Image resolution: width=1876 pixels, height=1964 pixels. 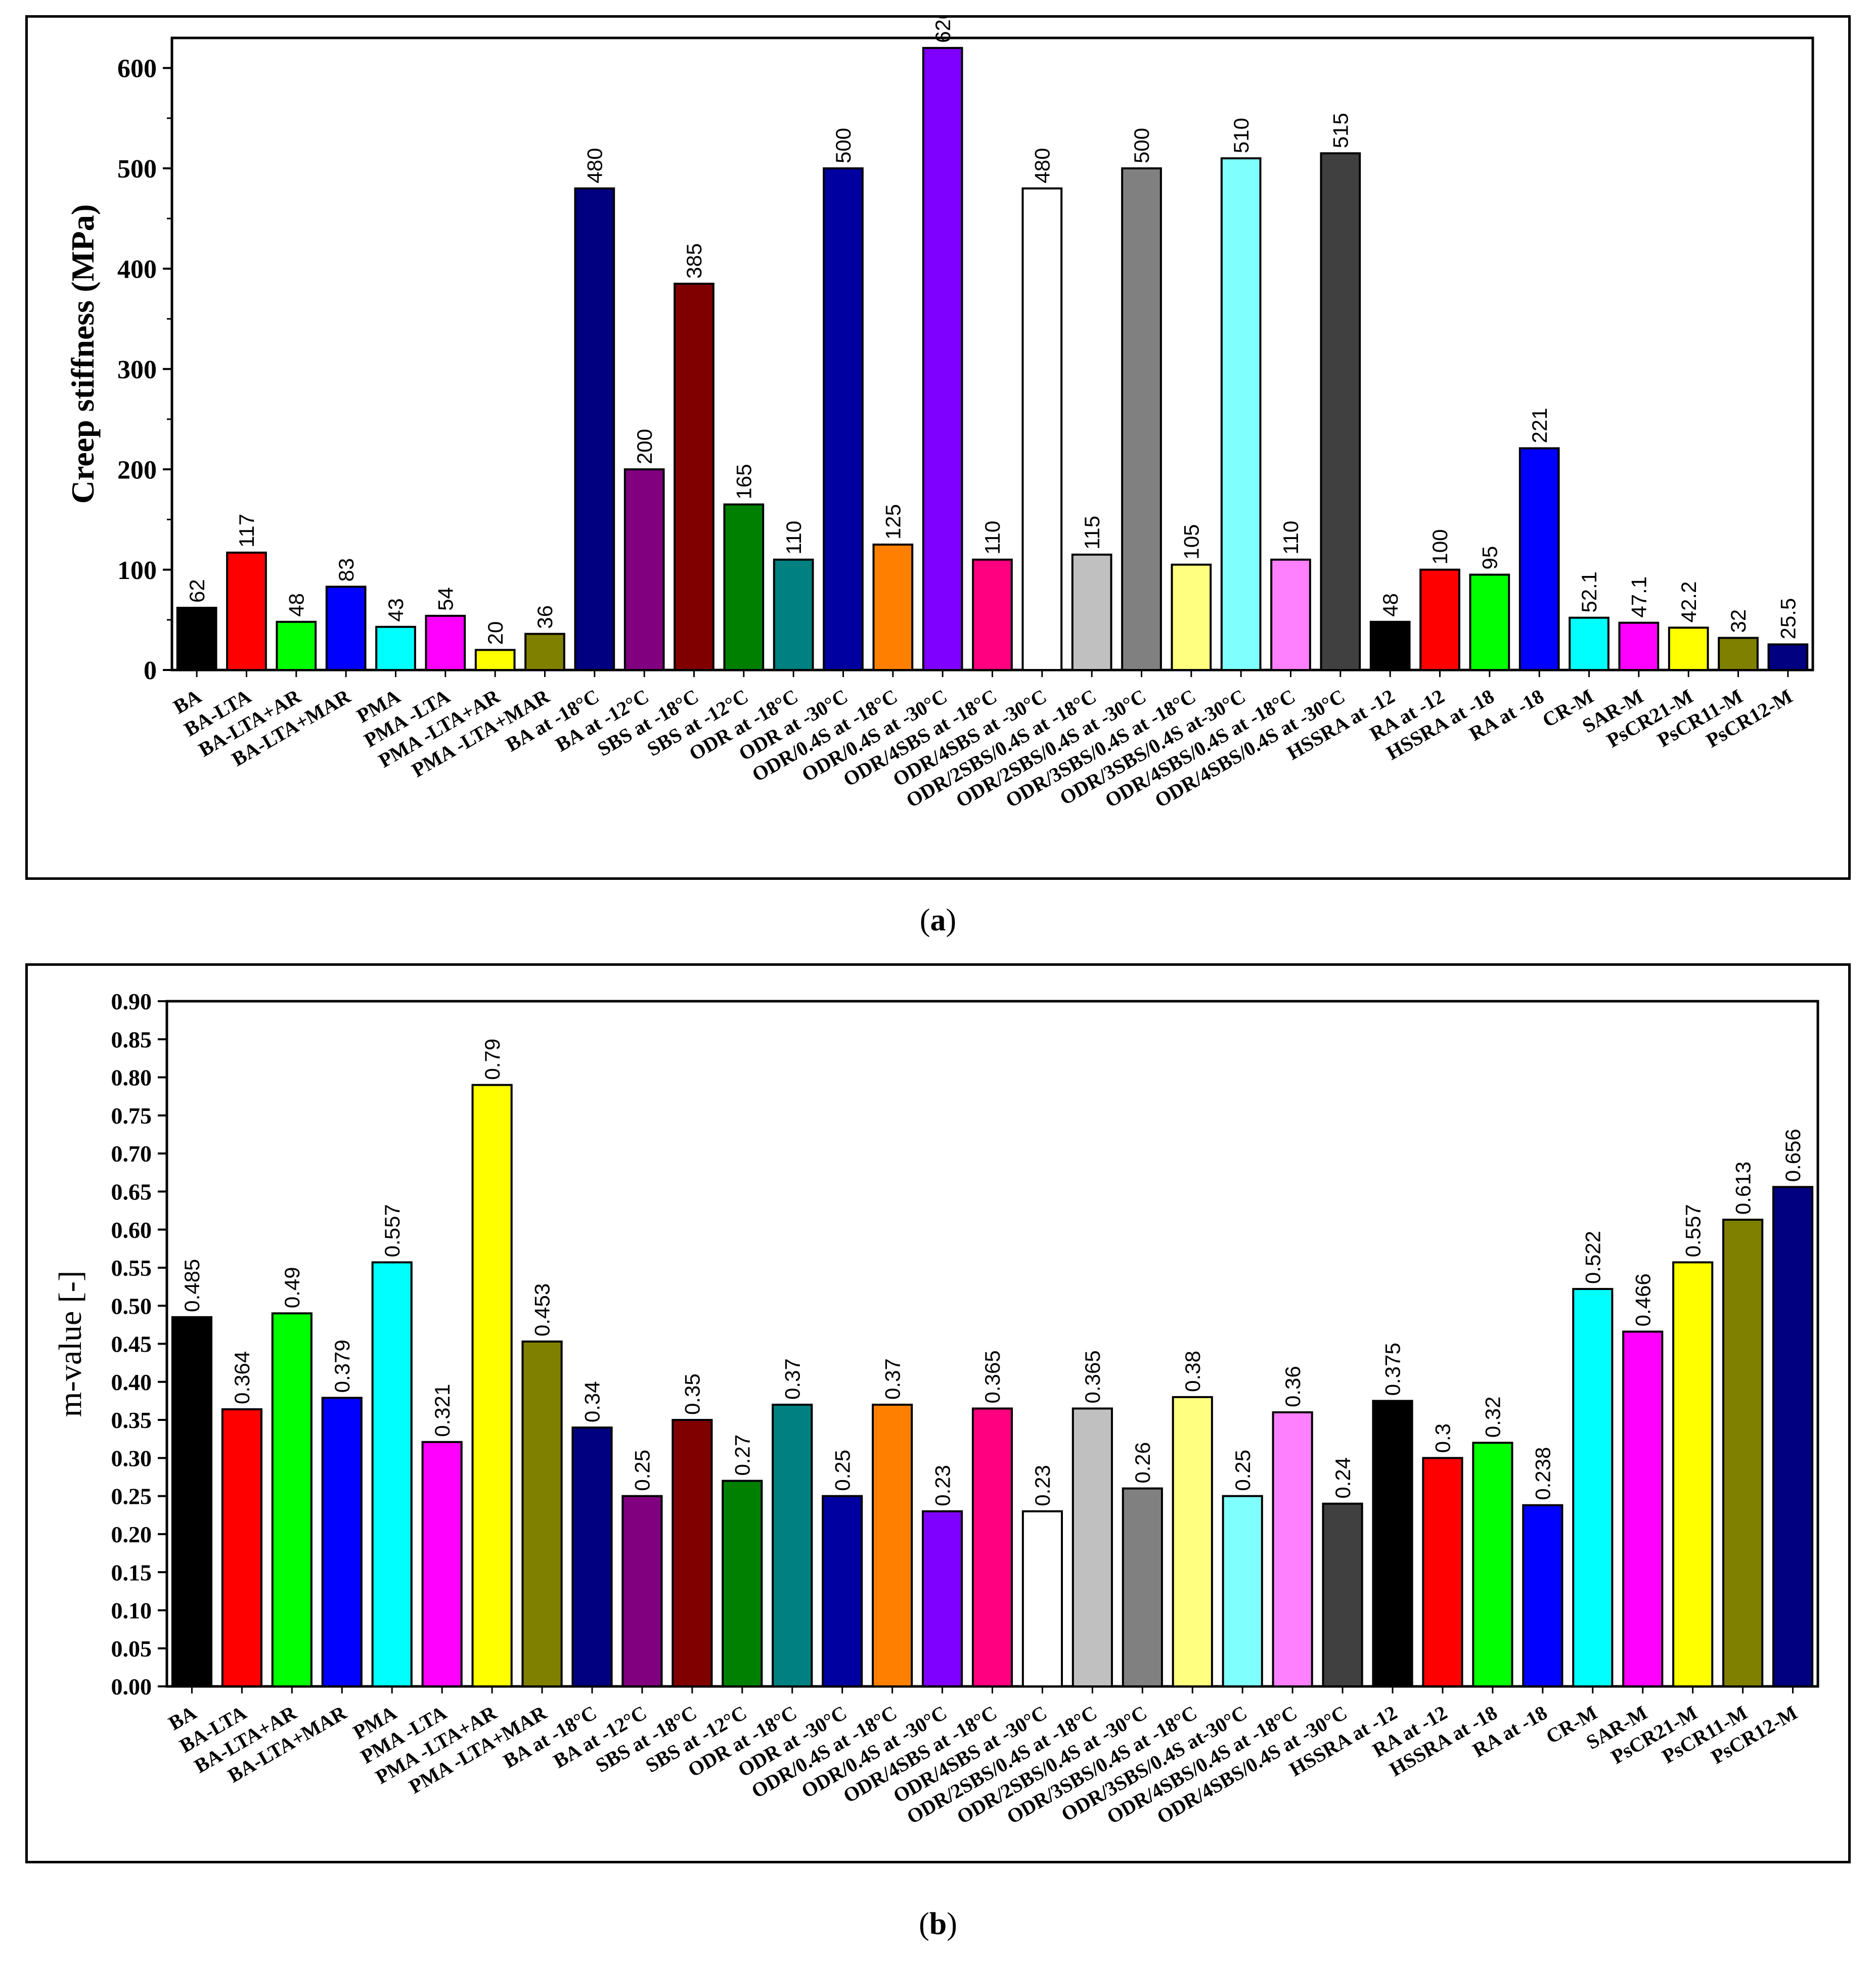 What do you see at coordinates (342, 1366) in the screenshot?
I see `bar-value-label: 0.379` at bounding box center [342, 1366].